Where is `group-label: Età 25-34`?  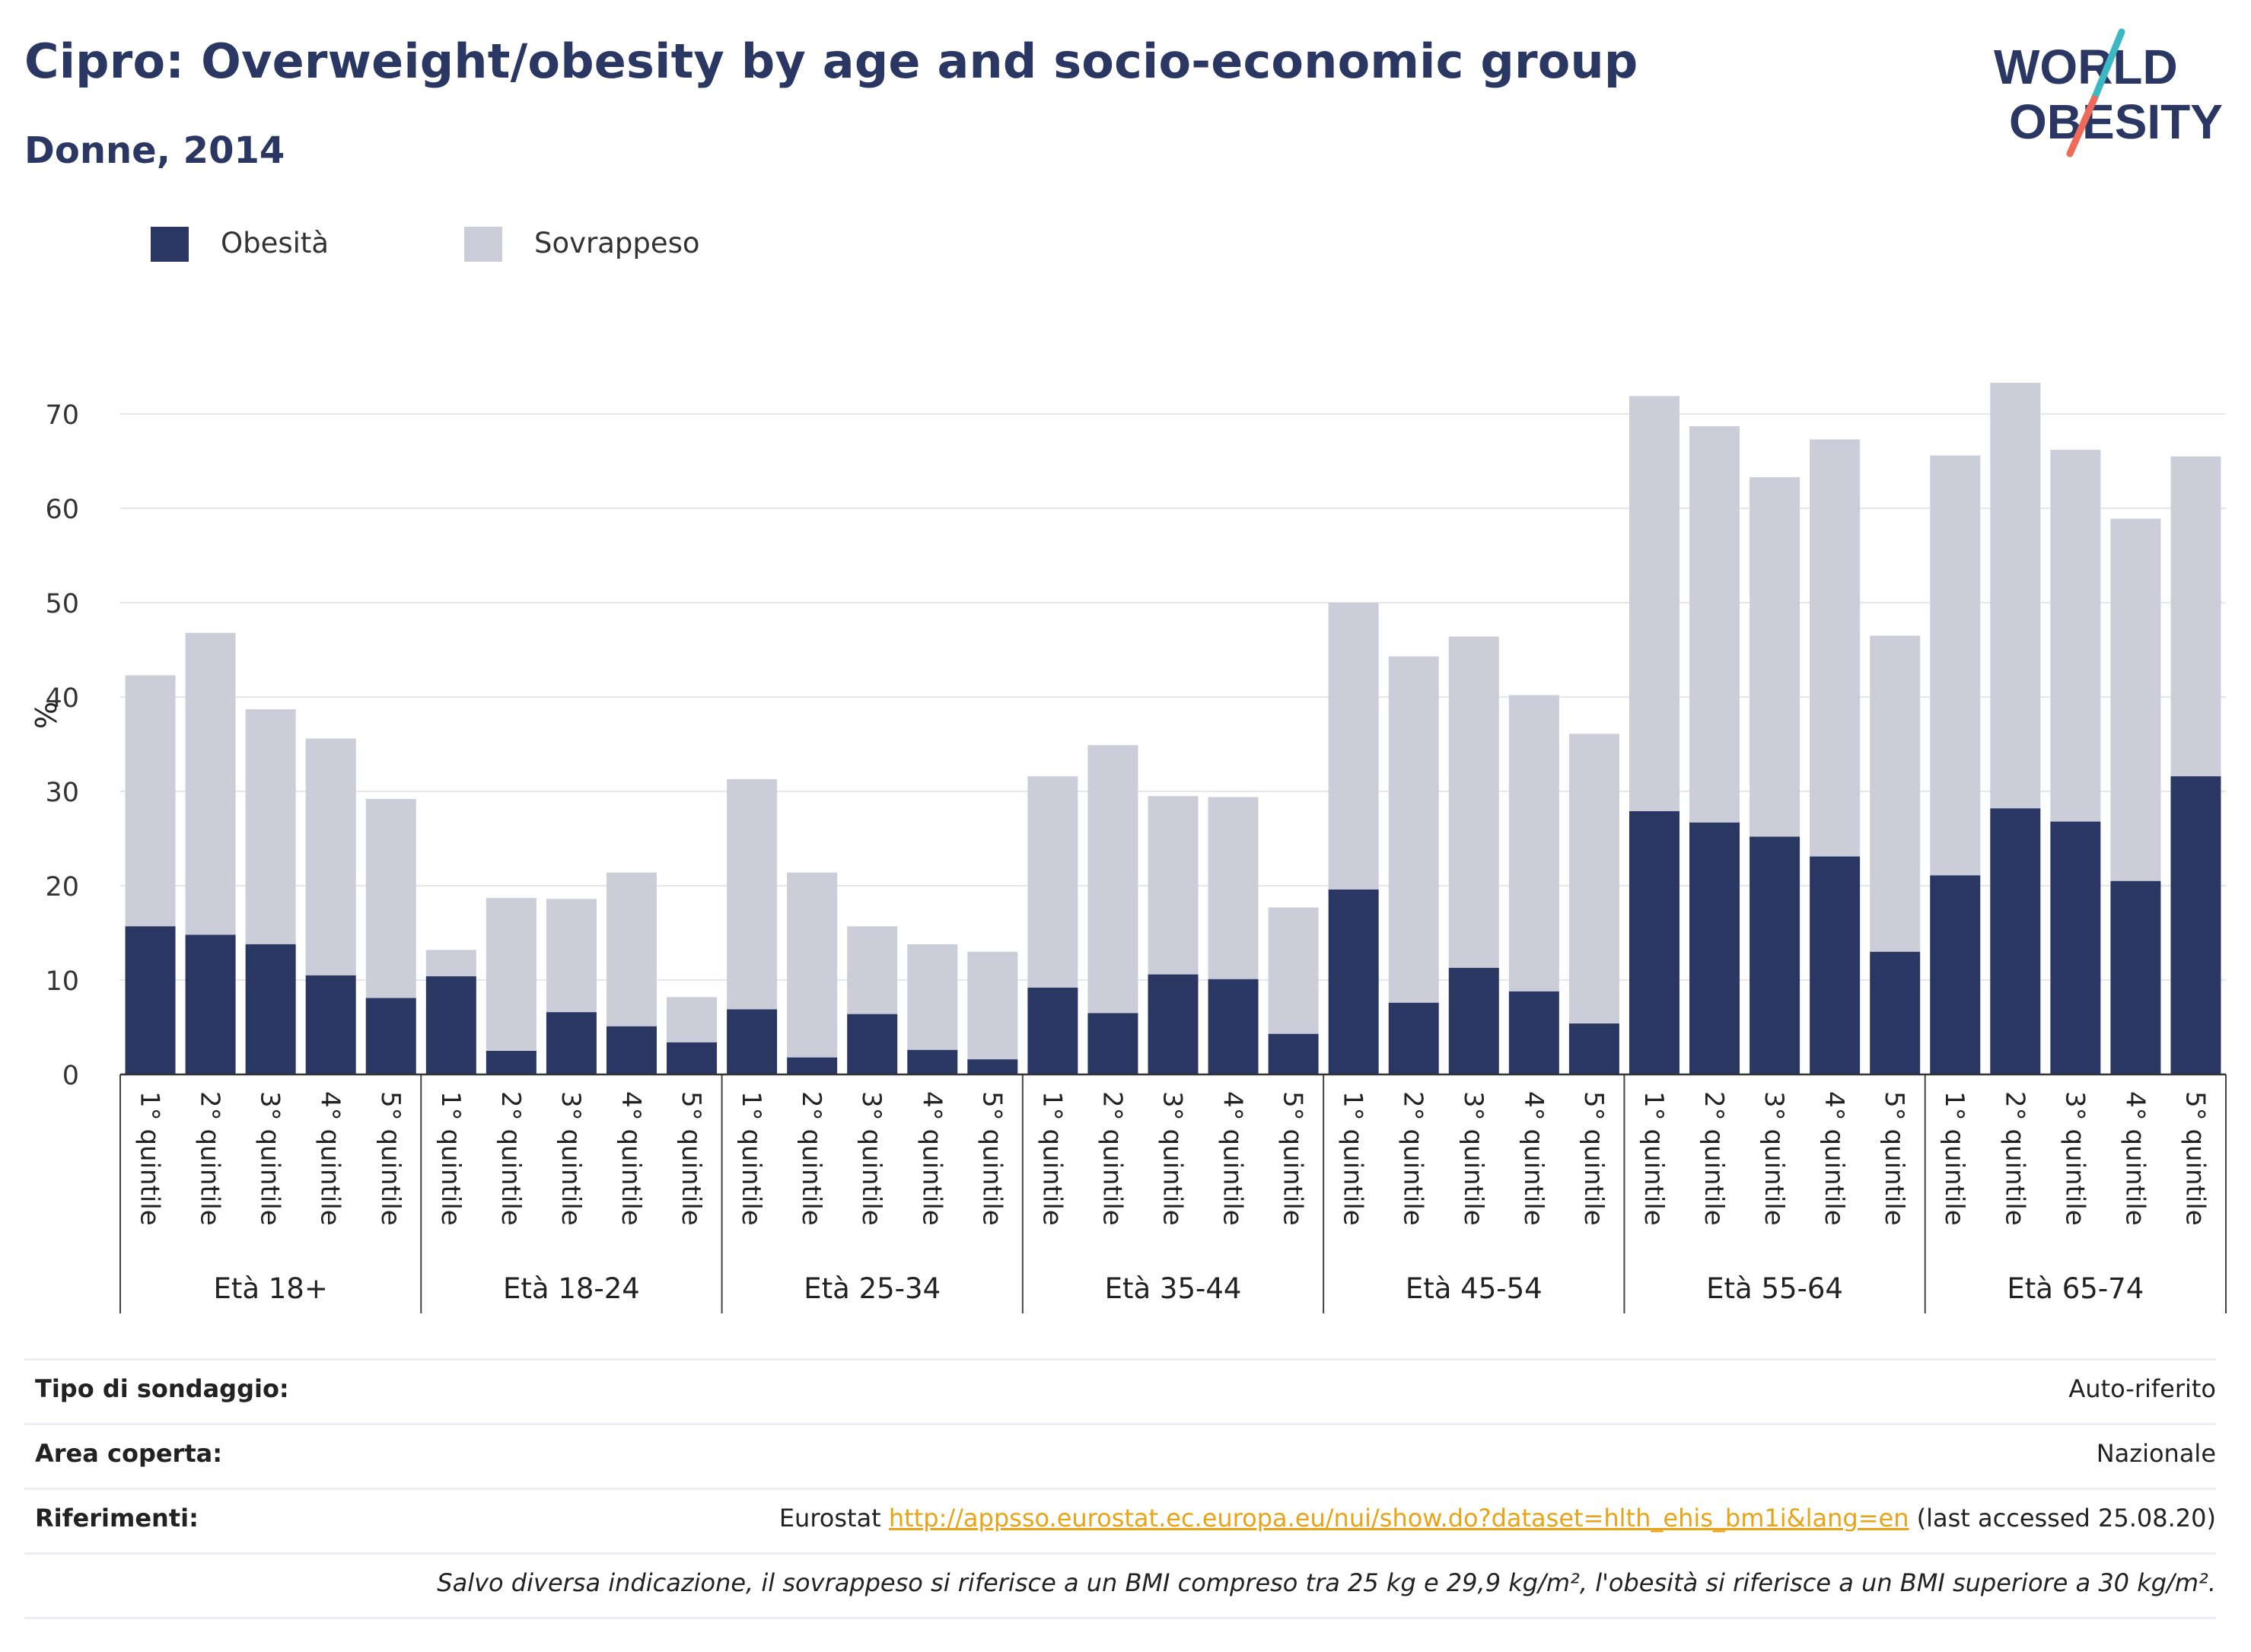
group-label: Età 25-34 is located at coordinates (872, 1288).